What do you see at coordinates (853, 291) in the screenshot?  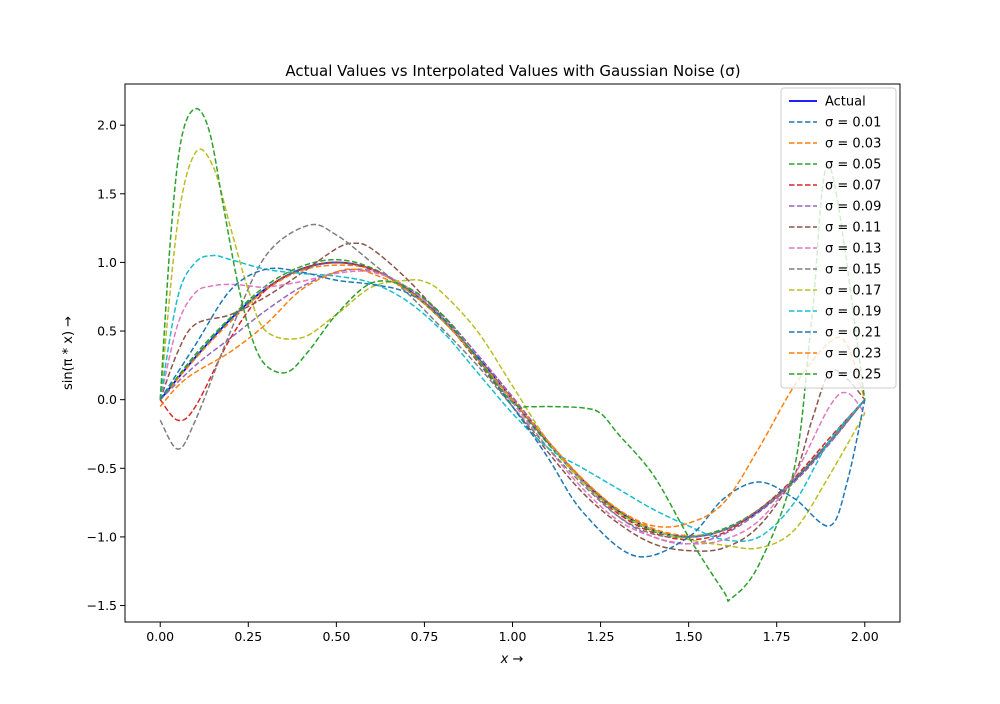 I see `legend-label: σ = 0.17` at bounding box center [853, 291].